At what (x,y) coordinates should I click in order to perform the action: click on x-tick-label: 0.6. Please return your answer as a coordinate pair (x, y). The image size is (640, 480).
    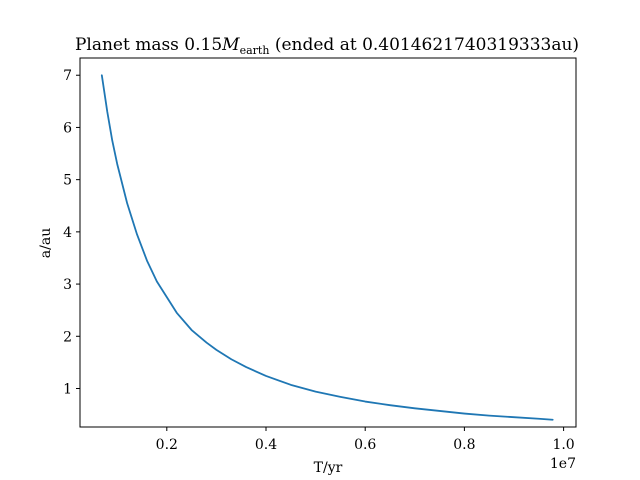
    Looking at the image, I should click on (365, 445).